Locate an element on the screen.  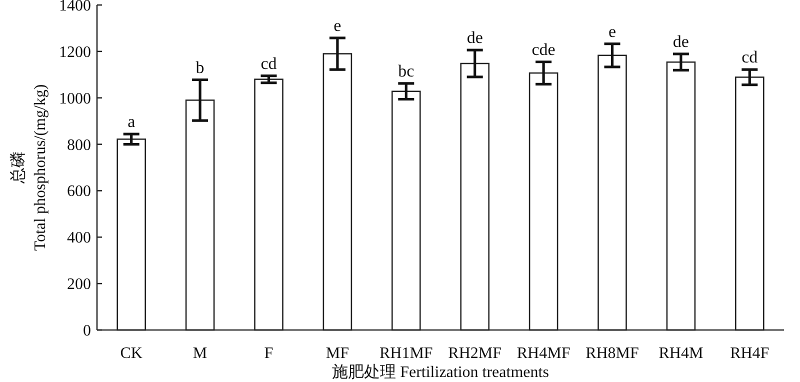
x-tick-label: RH4M is located at coordinates (681, 353).